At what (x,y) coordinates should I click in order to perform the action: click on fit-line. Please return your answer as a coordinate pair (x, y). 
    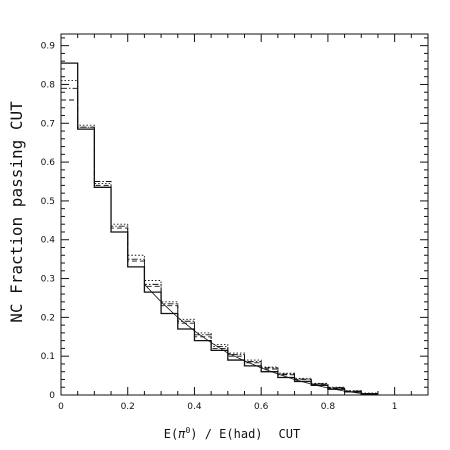
    Looking at the image, I should click on (261, 340).